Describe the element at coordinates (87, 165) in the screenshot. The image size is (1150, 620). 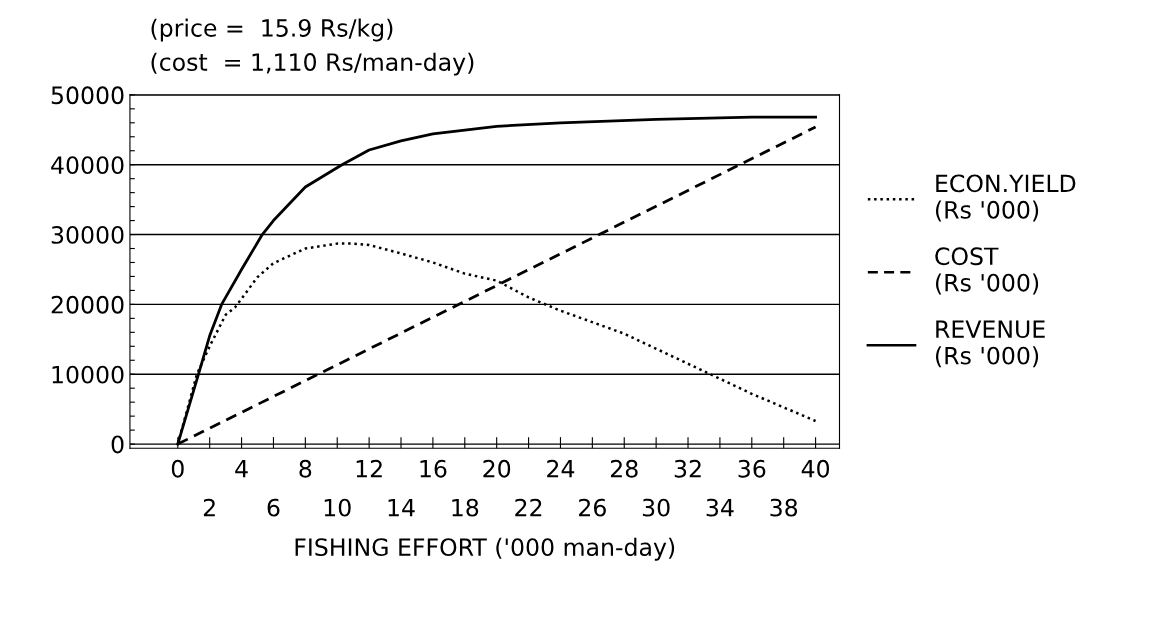
I see `y-tick-label: 40000` at that location.